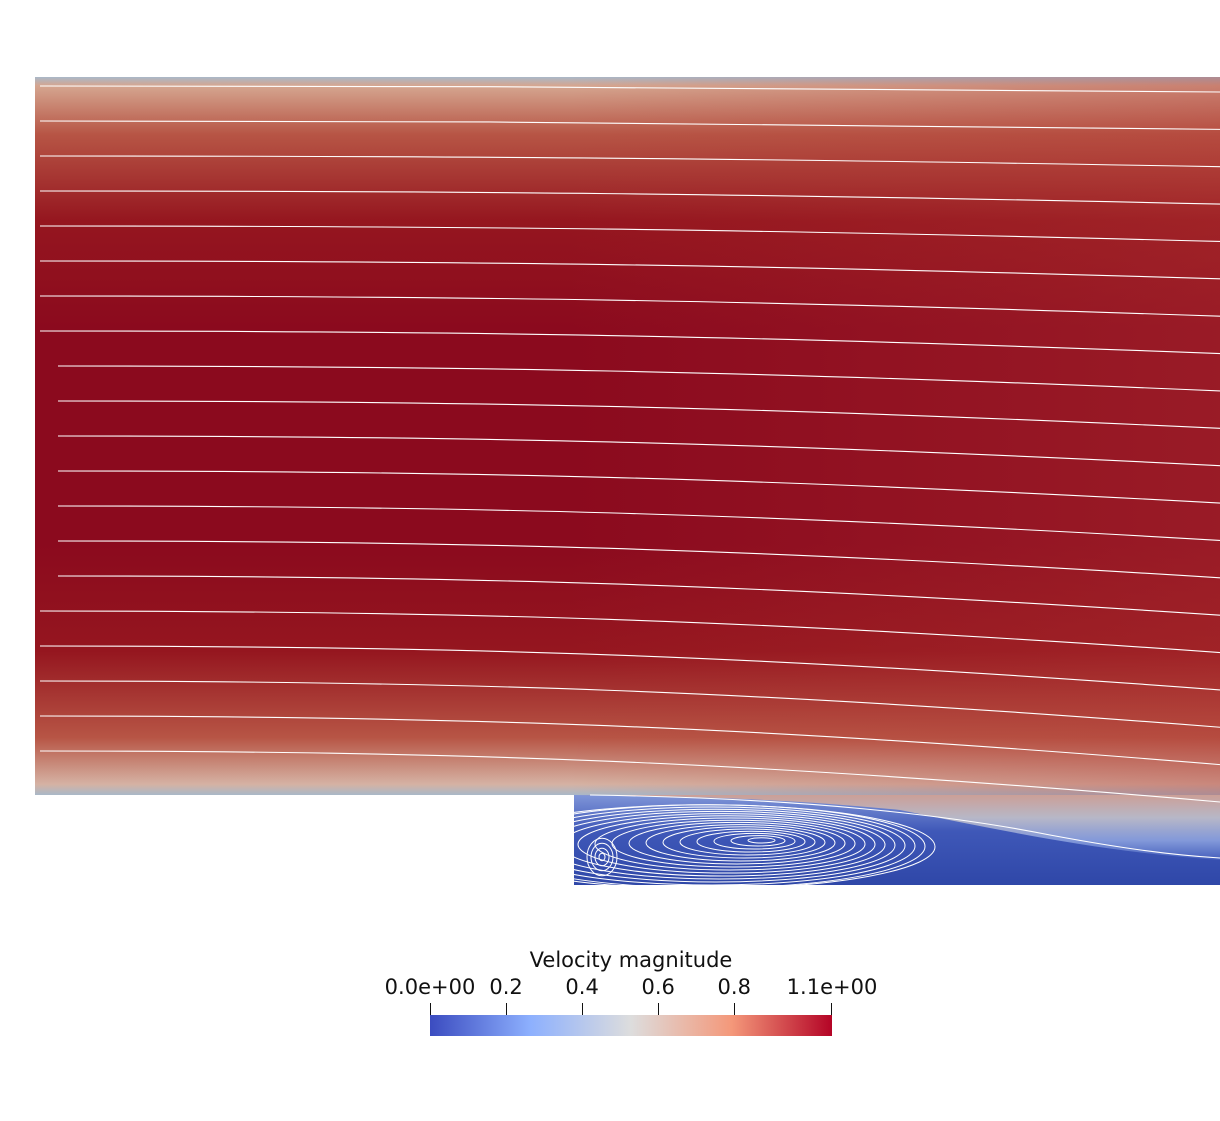  Describe the element at coordinates (582, 987) in the screenshot. I see `colorbar-tick-label: 0.4` at that location.